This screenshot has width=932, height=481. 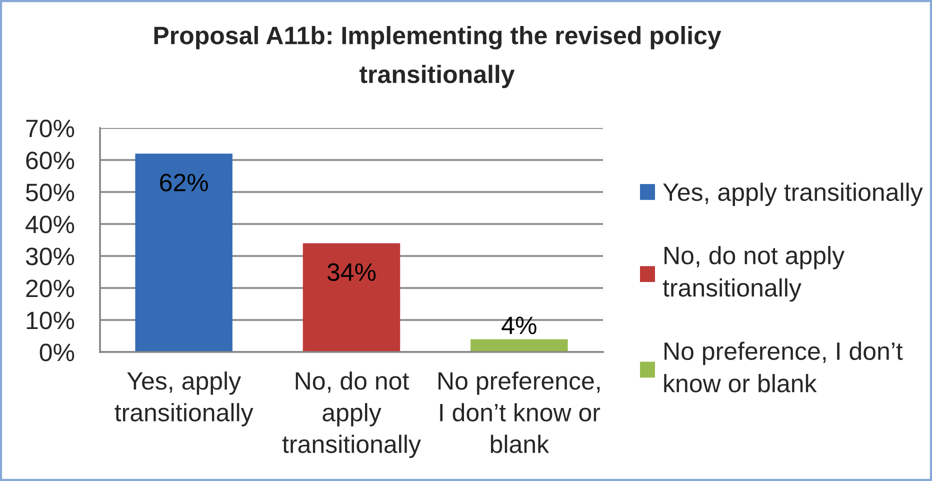 I want to click on chart-title: Proposal A11b: Implementing the revised policy transitionally, so click(x=438, y=57).